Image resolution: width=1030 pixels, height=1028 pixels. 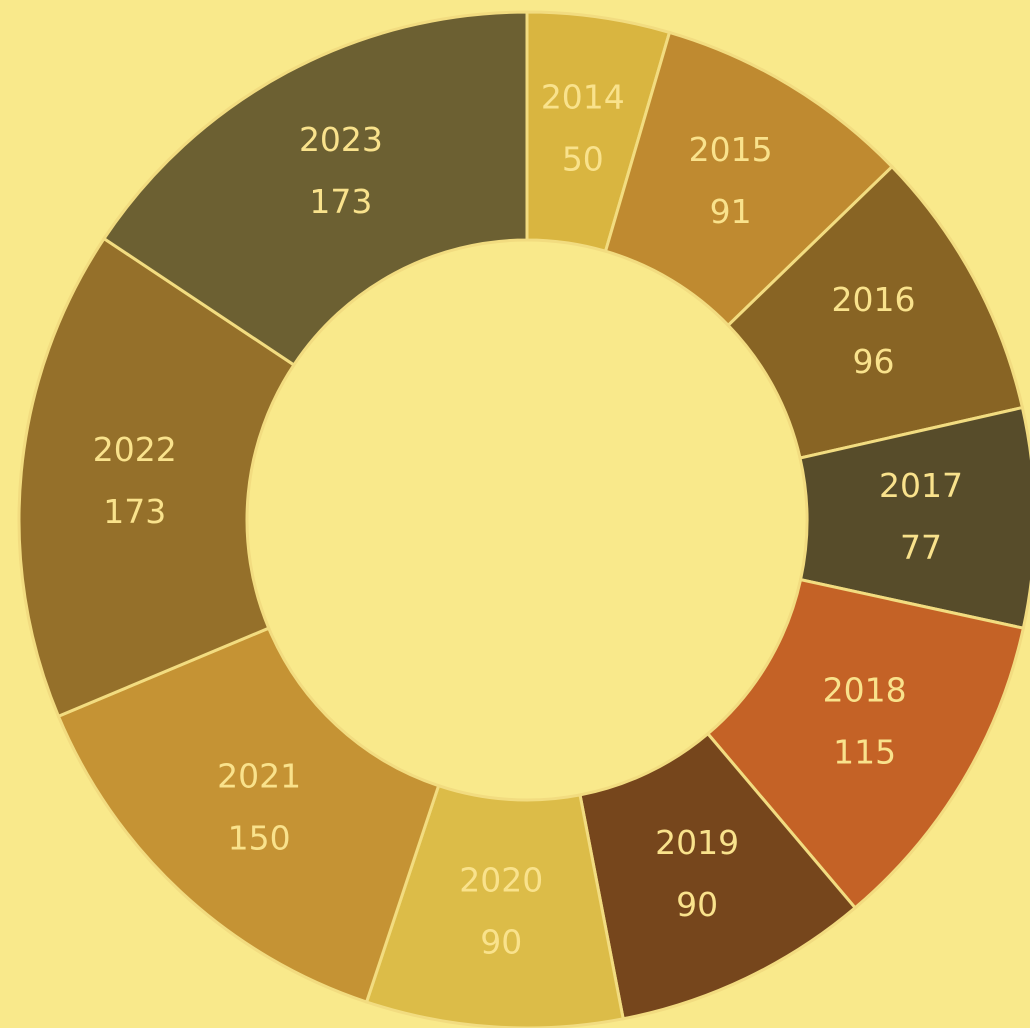 What do you see at coordinates (583, 158) in the screenshot?
I see `value-label: 50` at bounding box center [583, 158].